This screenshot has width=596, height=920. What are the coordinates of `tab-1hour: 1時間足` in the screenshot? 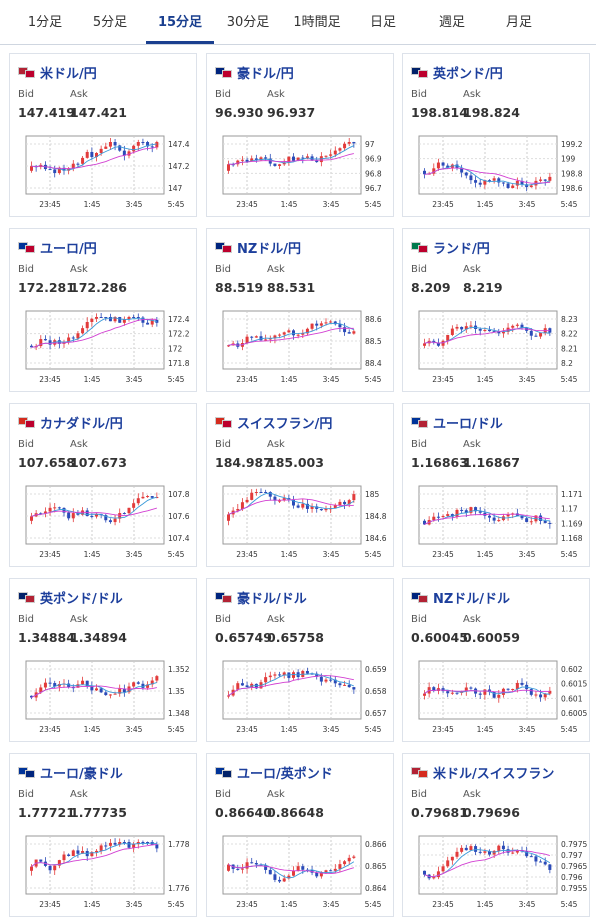 It's located at (317, 22).